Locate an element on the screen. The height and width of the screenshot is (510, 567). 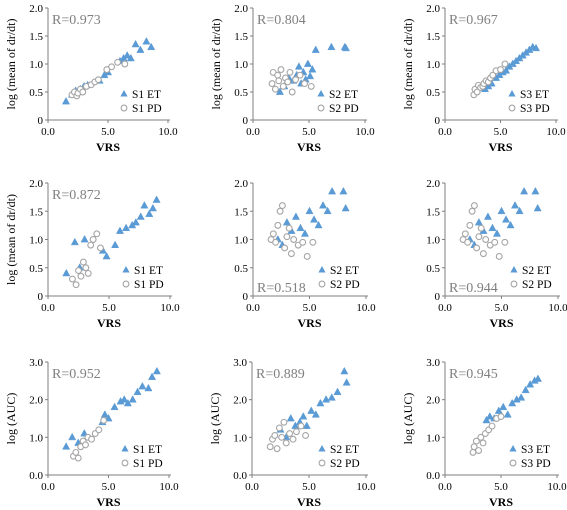
y-axis-title: log (mean of dr/dt) is located at coordinates (11, 239).